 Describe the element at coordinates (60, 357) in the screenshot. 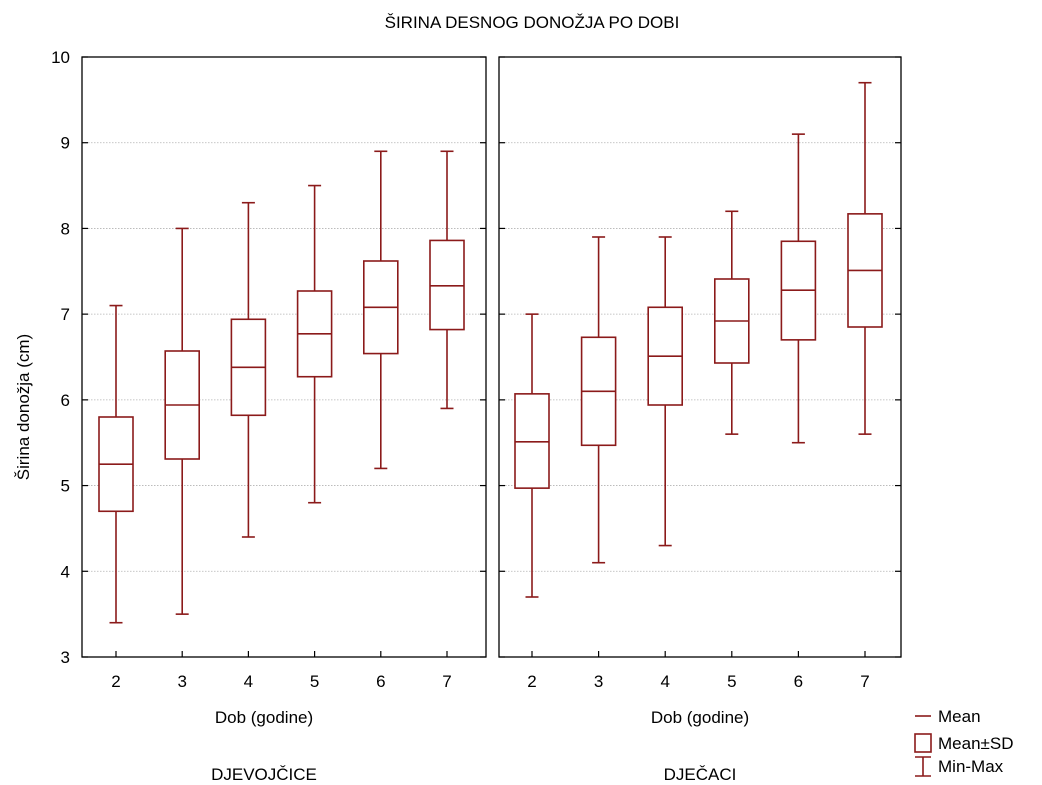

I see `y-tick-labels: 3 4 5 6 7 8 9 10` at that location.